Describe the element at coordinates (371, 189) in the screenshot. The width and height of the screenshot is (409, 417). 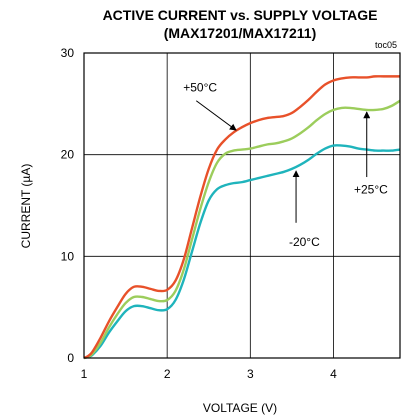
I see `series-annotation: +25°C` at that location.